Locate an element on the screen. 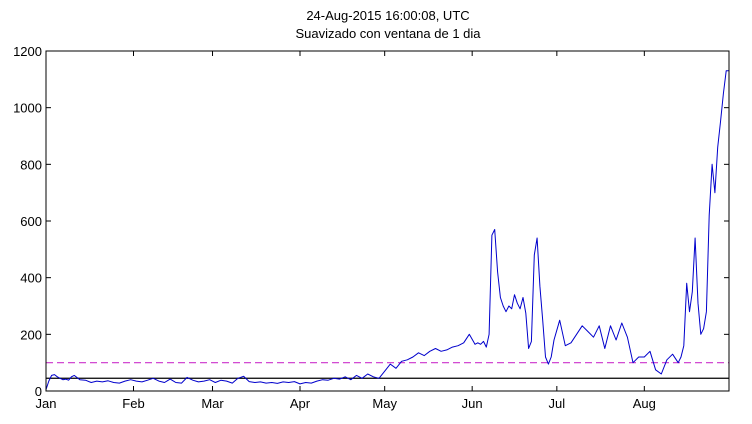 The width and height of the screenshot is (752, 424). x-tick-label: Jan is located at coordinates (46, 403).